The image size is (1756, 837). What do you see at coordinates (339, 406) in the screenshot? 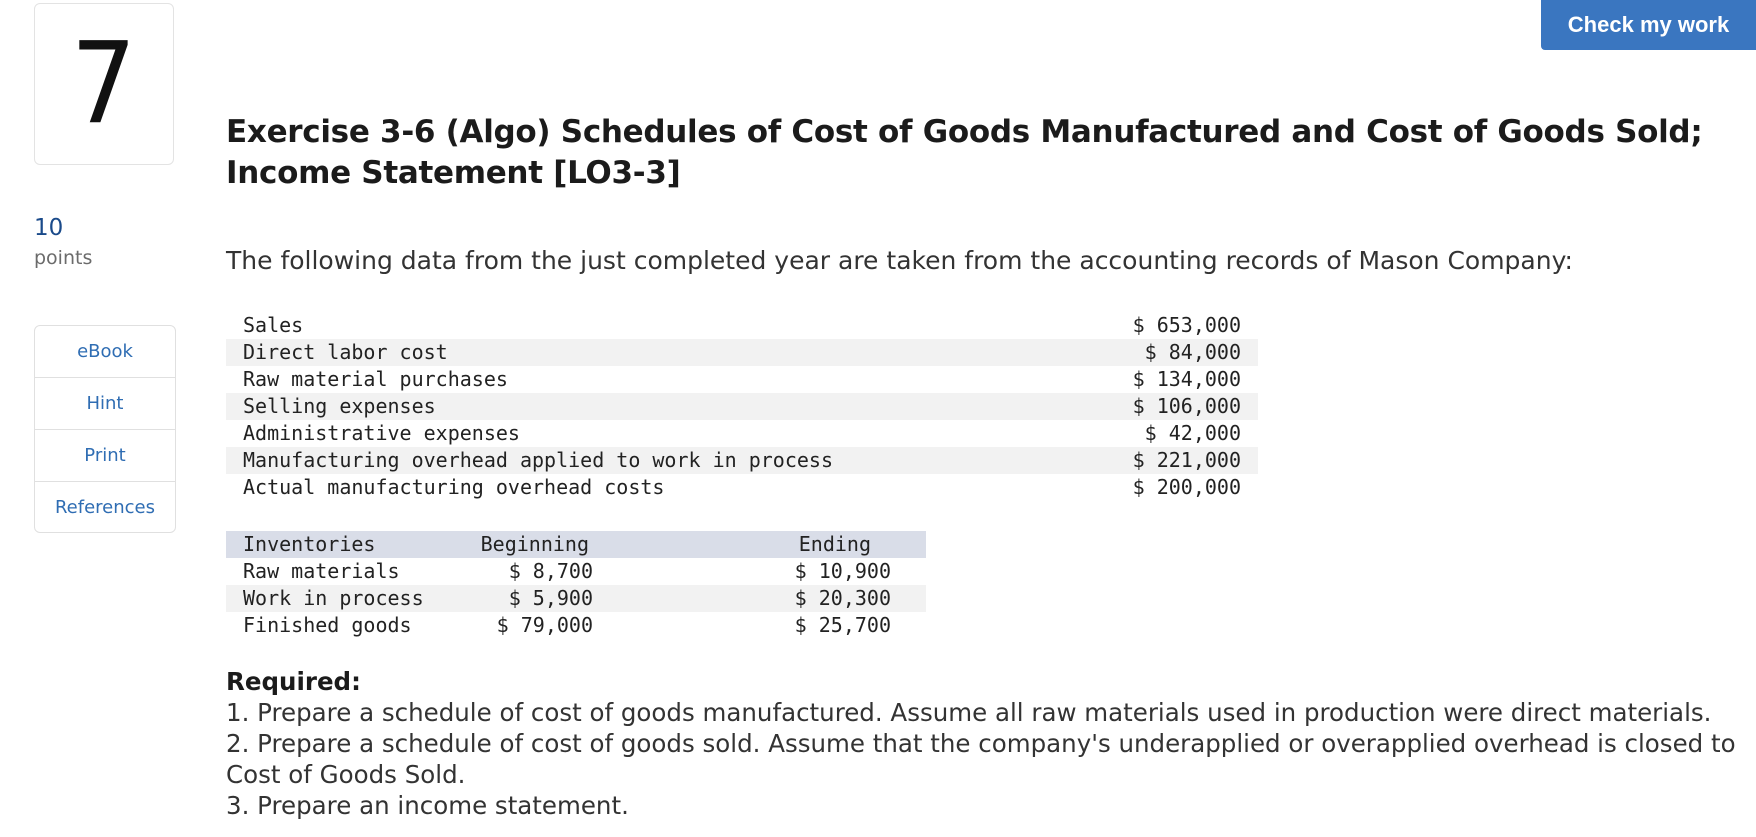
I see `row-label: Selling expenses` at bounding box center [339, 406].